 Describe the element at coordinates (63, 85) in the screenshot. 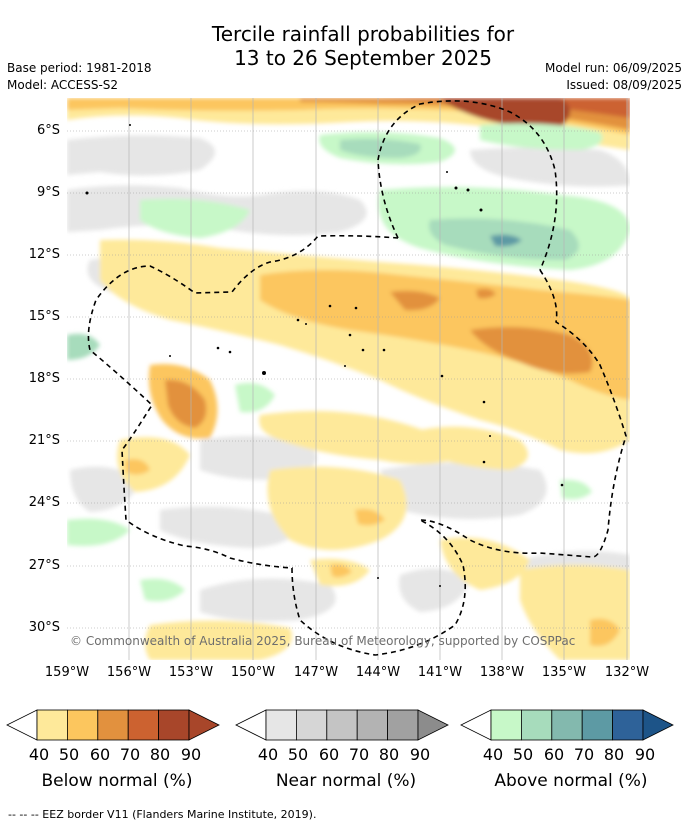

I see `model-name: Model: ACCESS-S2` at that location.